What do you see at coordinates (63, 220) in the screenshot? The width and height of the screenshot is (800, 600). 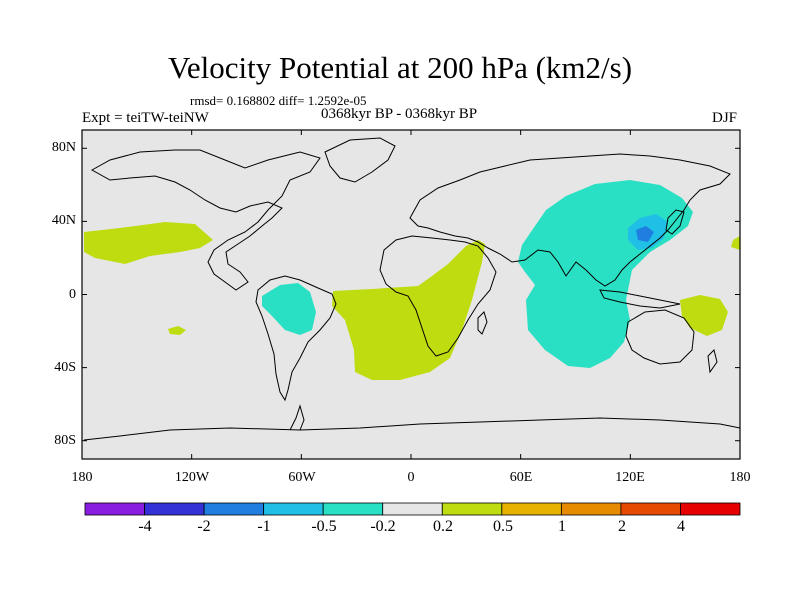 I see `lat-label-40n: 40N` at bounding box center [63, 220].